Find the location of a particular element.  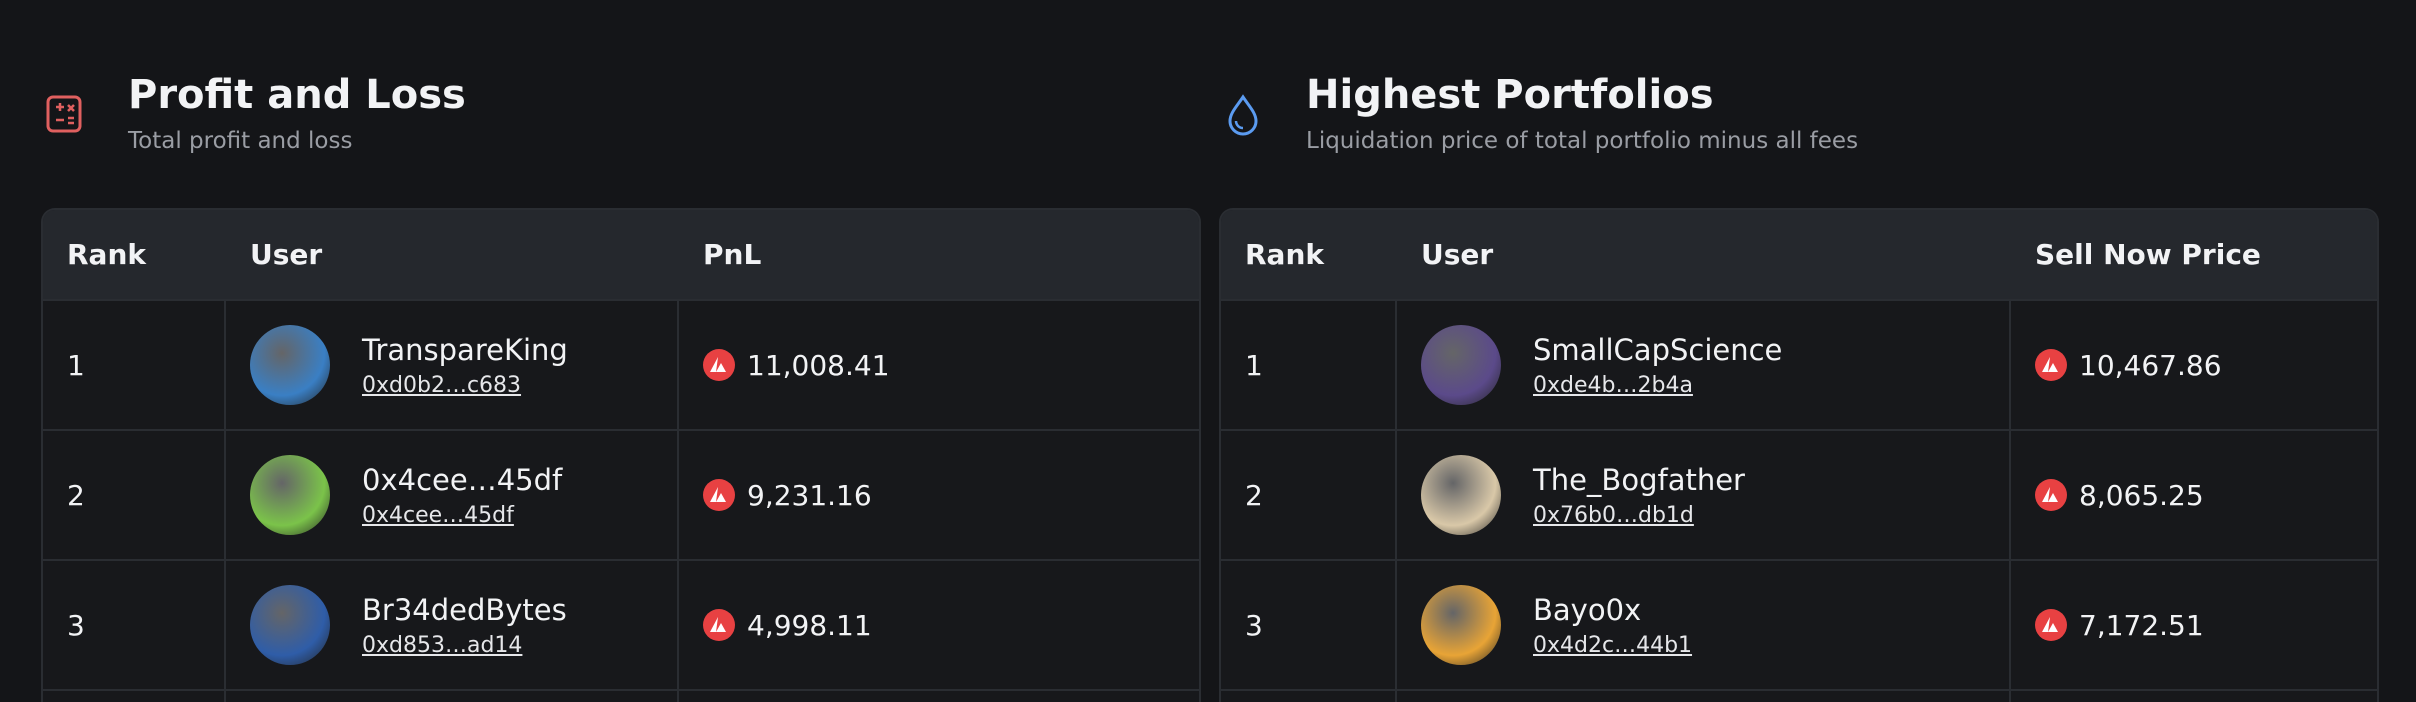

header-cell: Sell Now Price is located at coordinates (2148, 254).